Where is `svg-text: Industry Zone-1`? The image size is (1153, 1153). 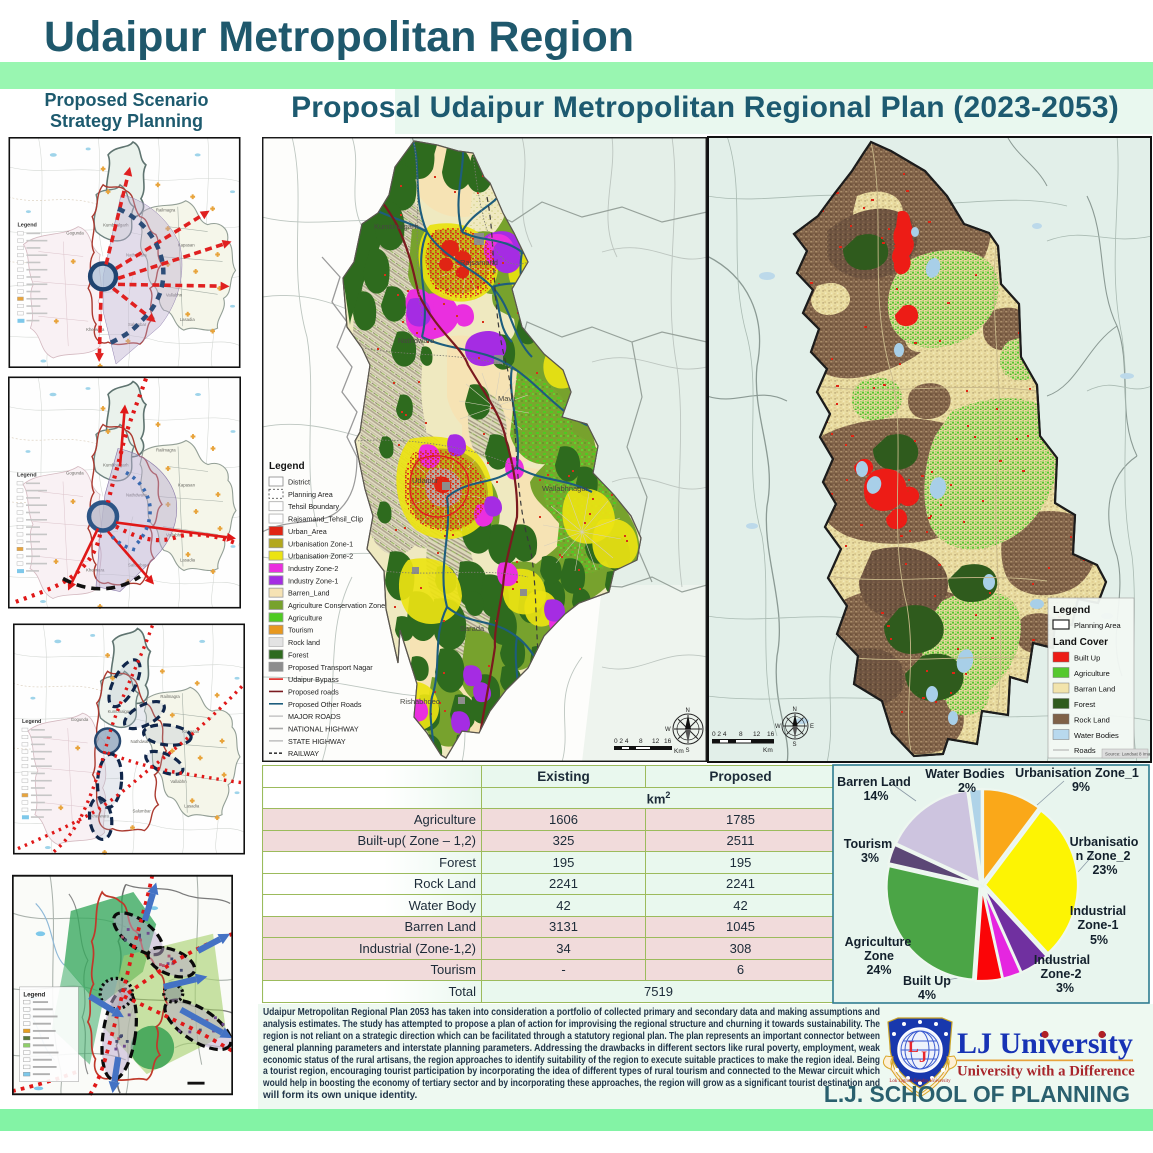
svg-text: Industry Zone-1 is located at coordinates (313, 580).